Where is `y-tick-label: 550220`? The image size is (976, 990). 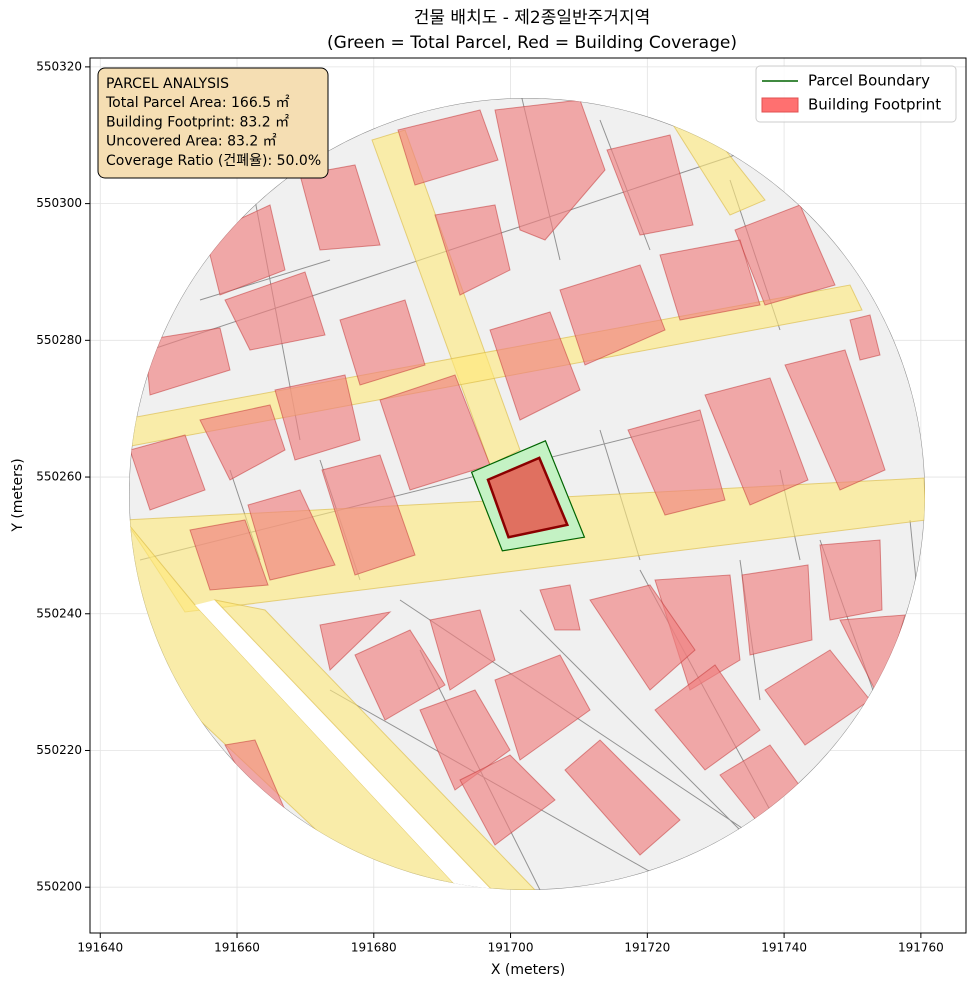 y-tick-label: 550220 is located at coordinates (59, 750).